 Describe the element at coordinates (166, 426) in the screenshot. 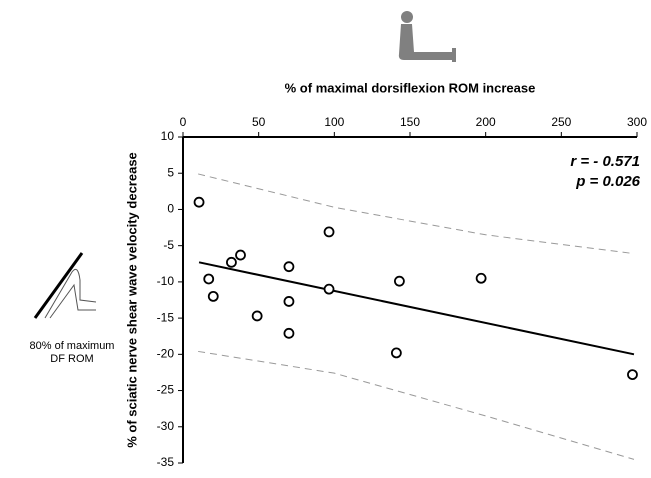

I see `y-tick-label: -30` at that location.